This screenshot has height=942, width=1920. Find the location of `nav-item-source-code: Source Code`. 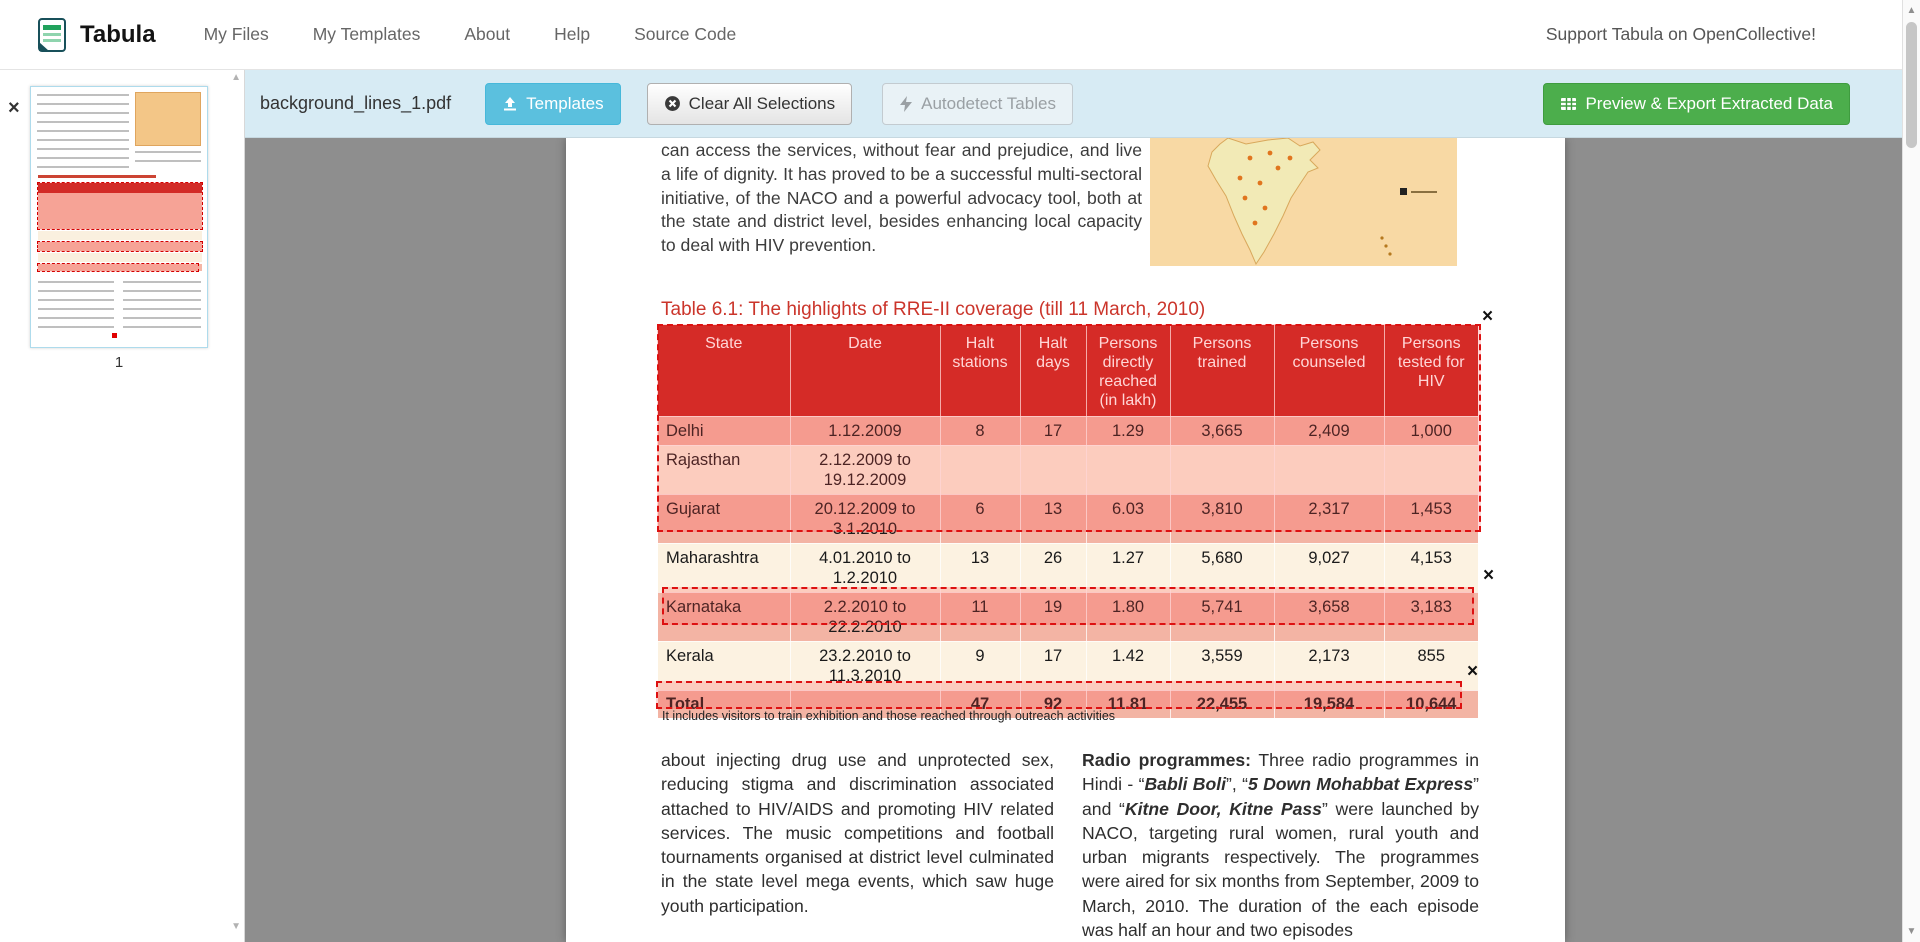

nav-item-source-code: Source Code is located at coordinates (685, 34).